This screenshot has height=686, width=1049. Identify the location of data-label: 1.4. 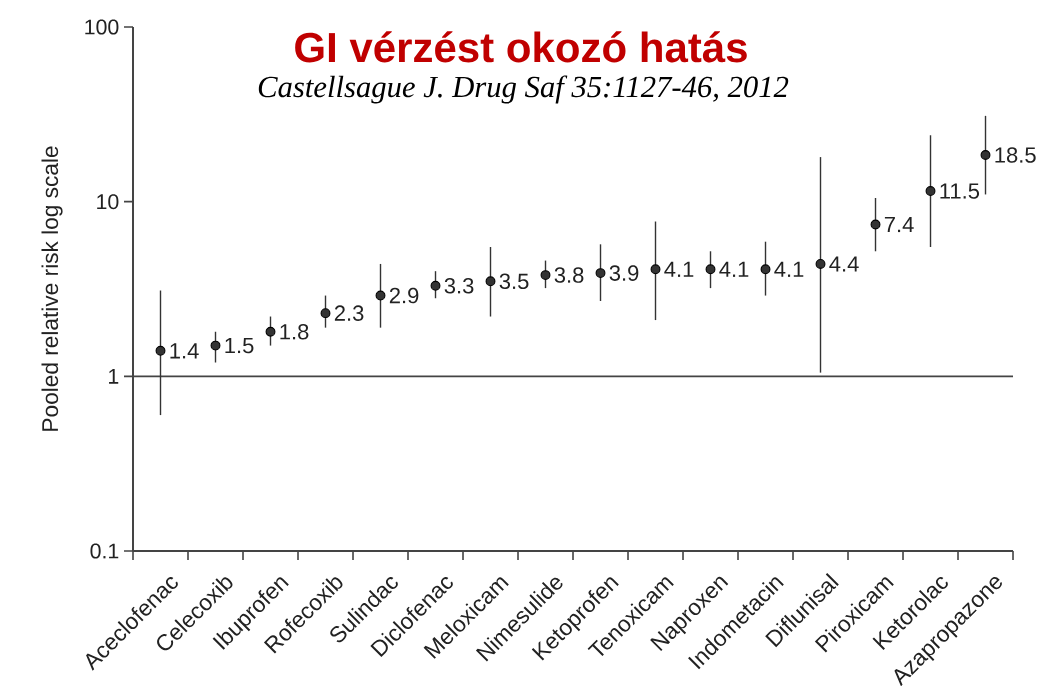
(184, 351).